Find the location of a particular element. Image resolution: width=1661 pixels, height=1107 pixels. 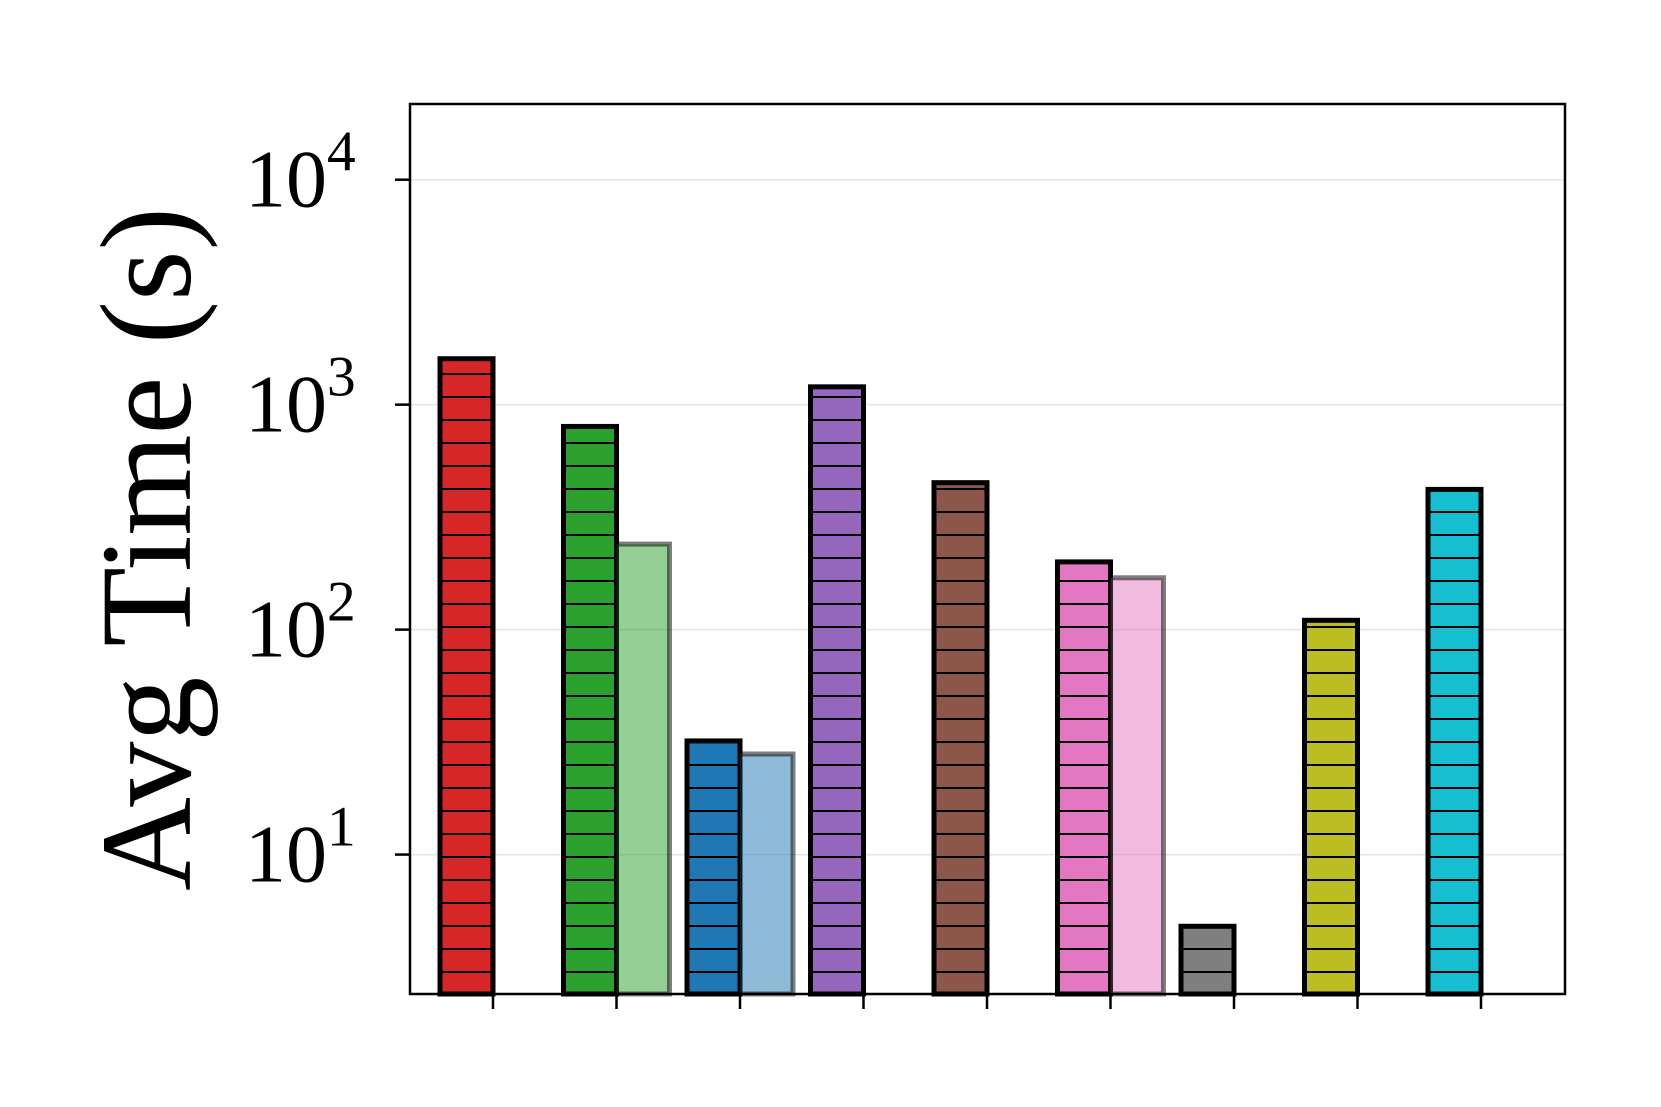

y-tick-label: 10¹ is located at coordinates (300, 848).